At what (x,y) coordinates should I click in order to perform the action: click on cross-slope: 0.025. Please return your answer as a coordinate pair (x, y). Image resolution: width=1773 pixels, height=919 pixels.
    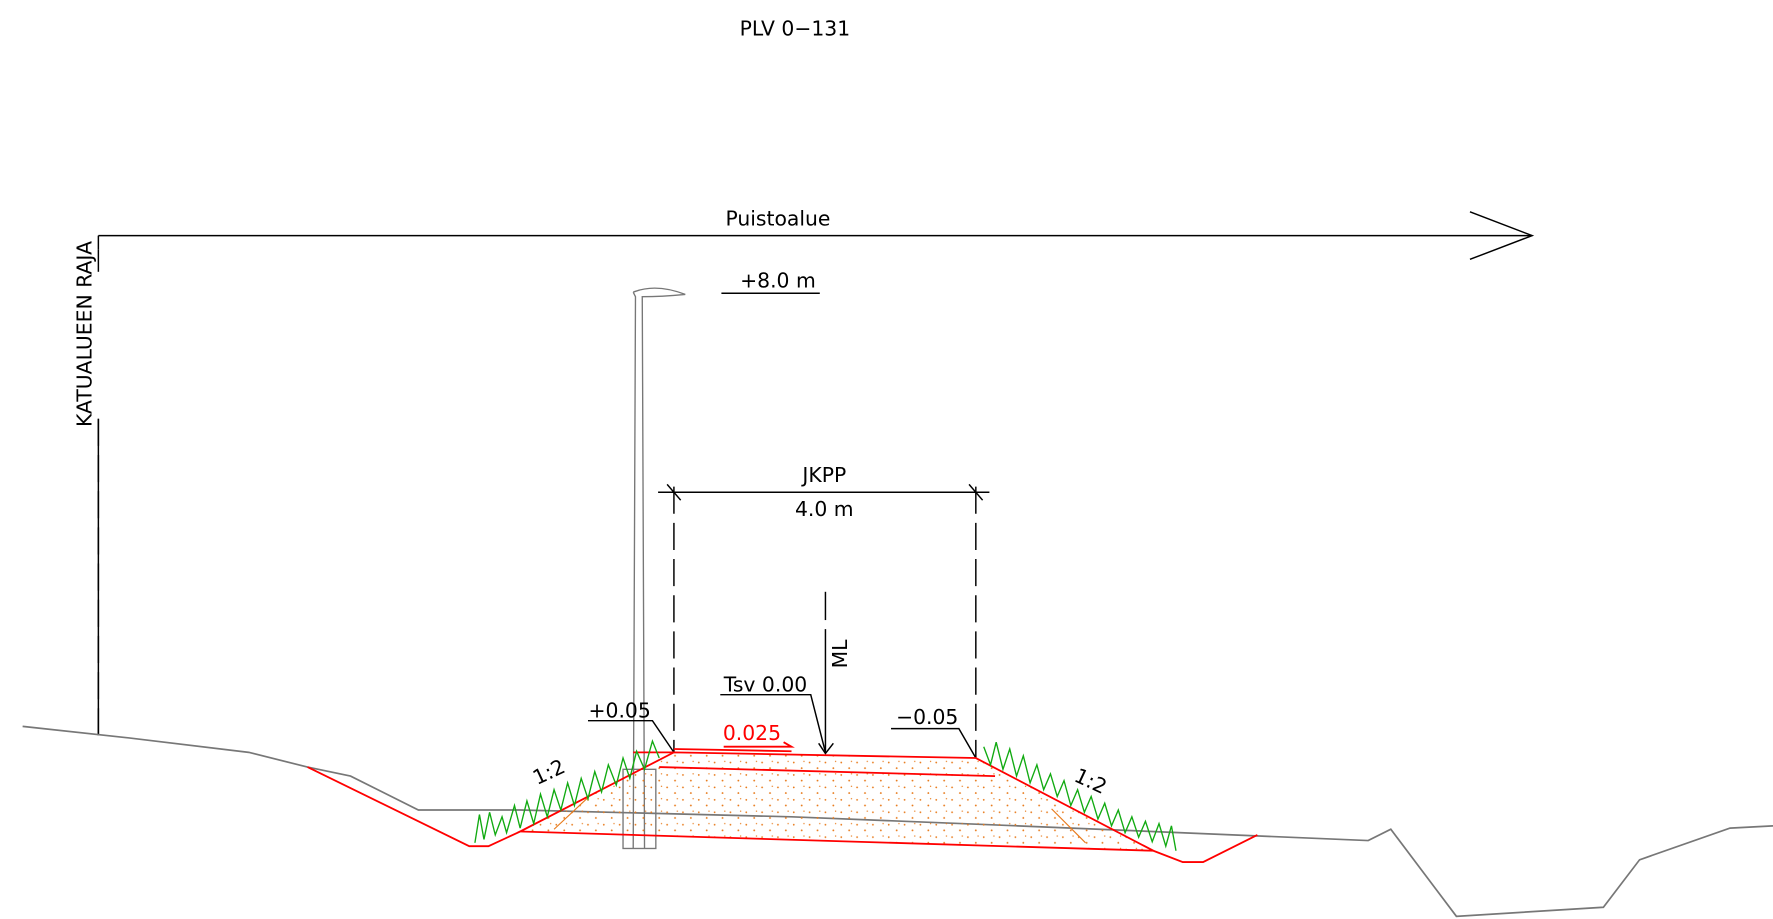
    Looking at the image, I should click on (752, 733).